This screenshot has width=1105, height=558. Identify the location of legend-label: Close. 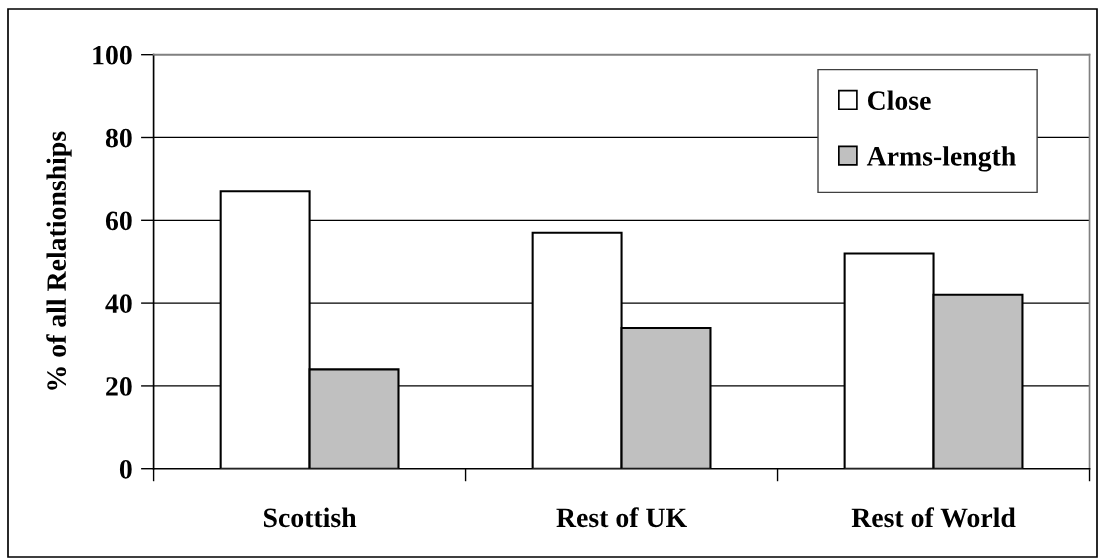
(899, 100).